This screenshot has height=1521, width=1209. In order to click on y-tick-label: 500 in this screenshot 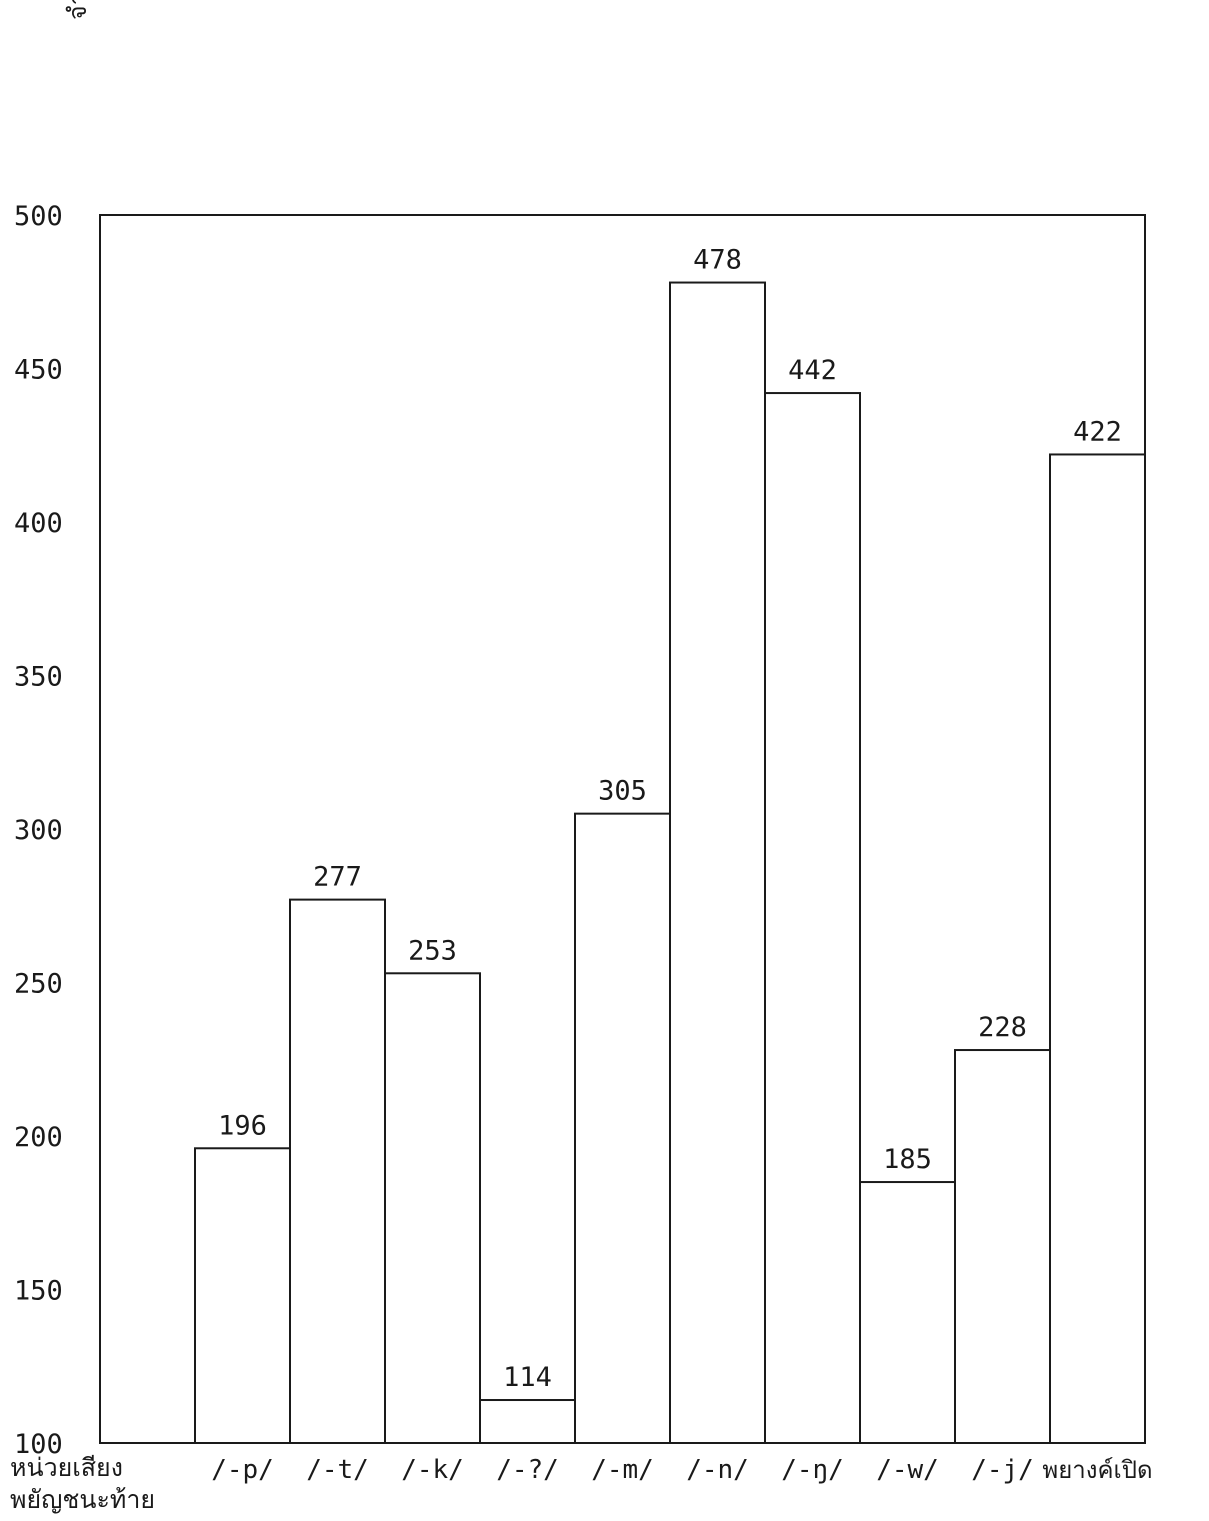, I will do `click(38, 216)`.